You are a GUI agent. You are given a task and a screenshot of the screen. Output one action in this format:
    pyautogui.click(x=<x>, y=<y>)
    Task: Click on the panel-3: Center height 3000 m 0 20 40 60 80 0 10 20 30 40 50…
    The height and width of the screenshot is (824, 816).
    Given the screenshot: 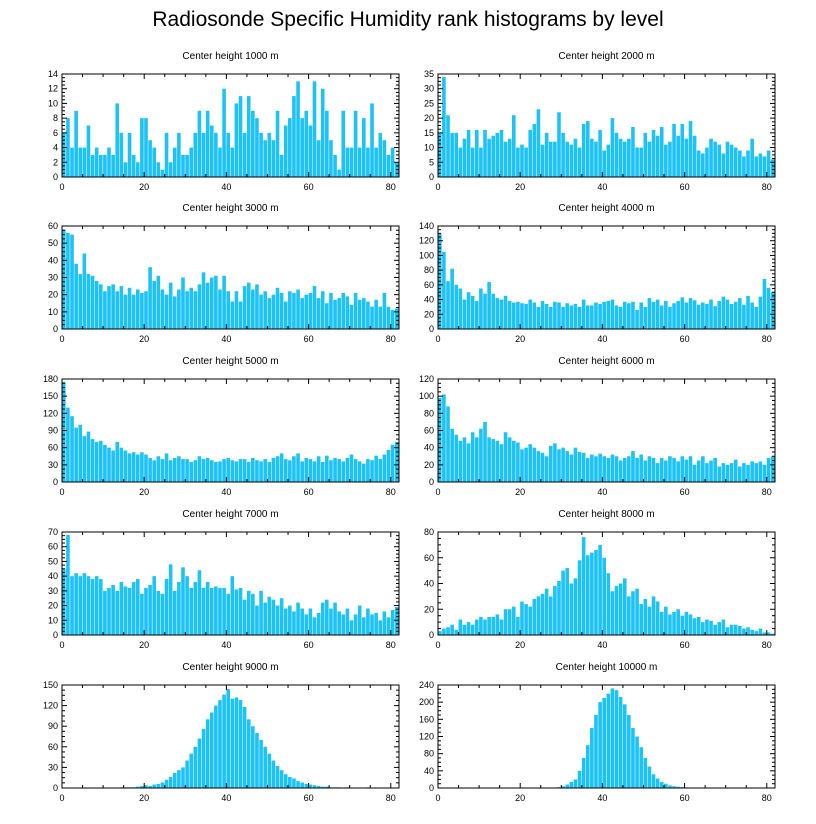 What is the action you would take?
    pyautogui.click(x=224, y=273)
    